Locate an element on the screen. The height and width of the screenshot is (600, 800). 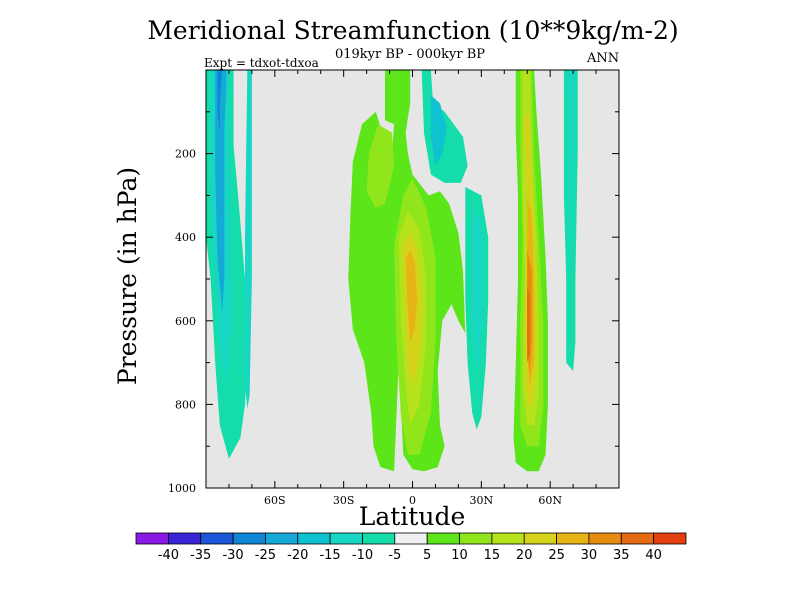
contour-nh_cyan_right_inner is located at coordinates (572, 174).